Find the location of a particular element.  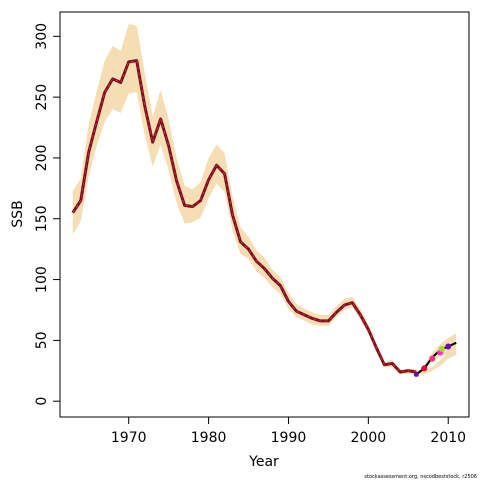

y-axis: 0 50 100 150 200 250 300 is located at coordinates (47, 214).